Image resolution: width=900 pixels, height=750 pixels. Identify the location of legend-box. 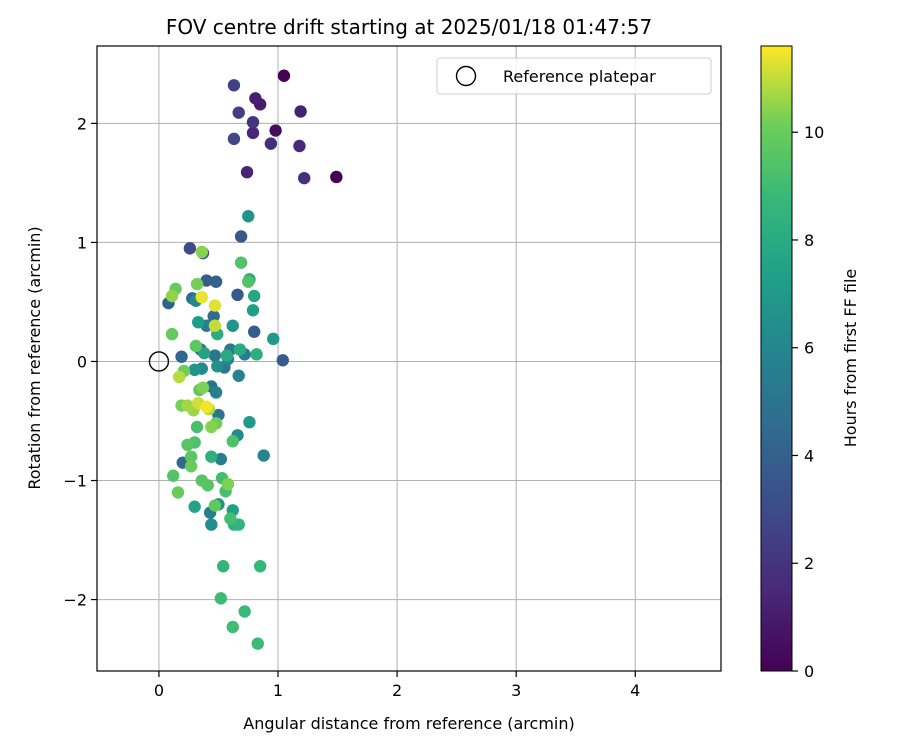
(574, 76).